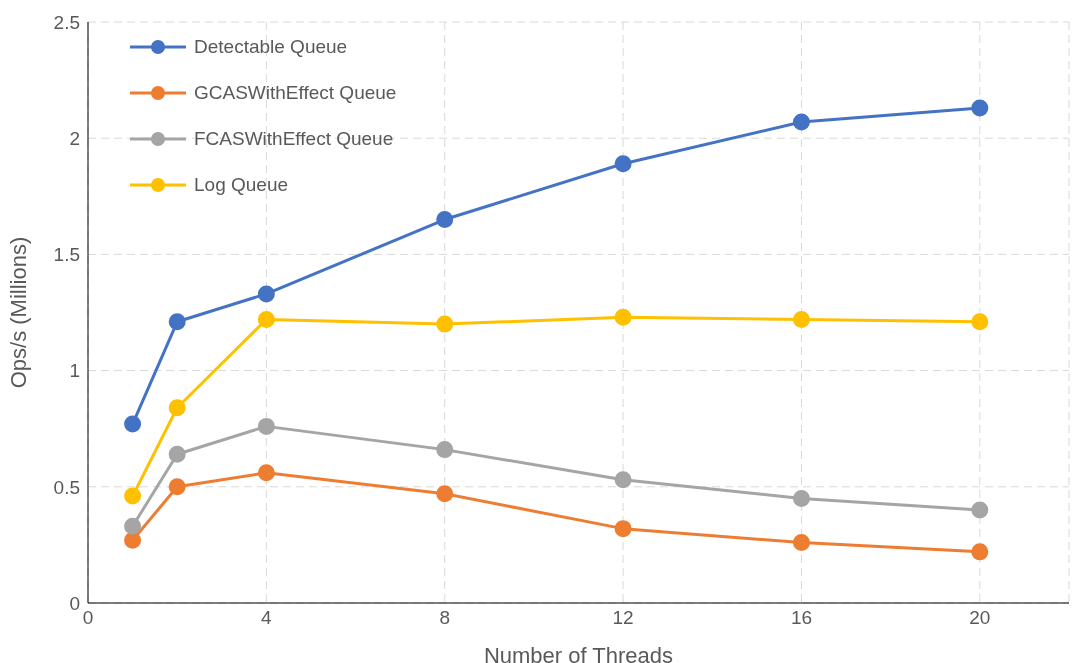  Describe the element at coordinates (980, 618) in the screenshot. I see `x-tick-label: 20` at that location.